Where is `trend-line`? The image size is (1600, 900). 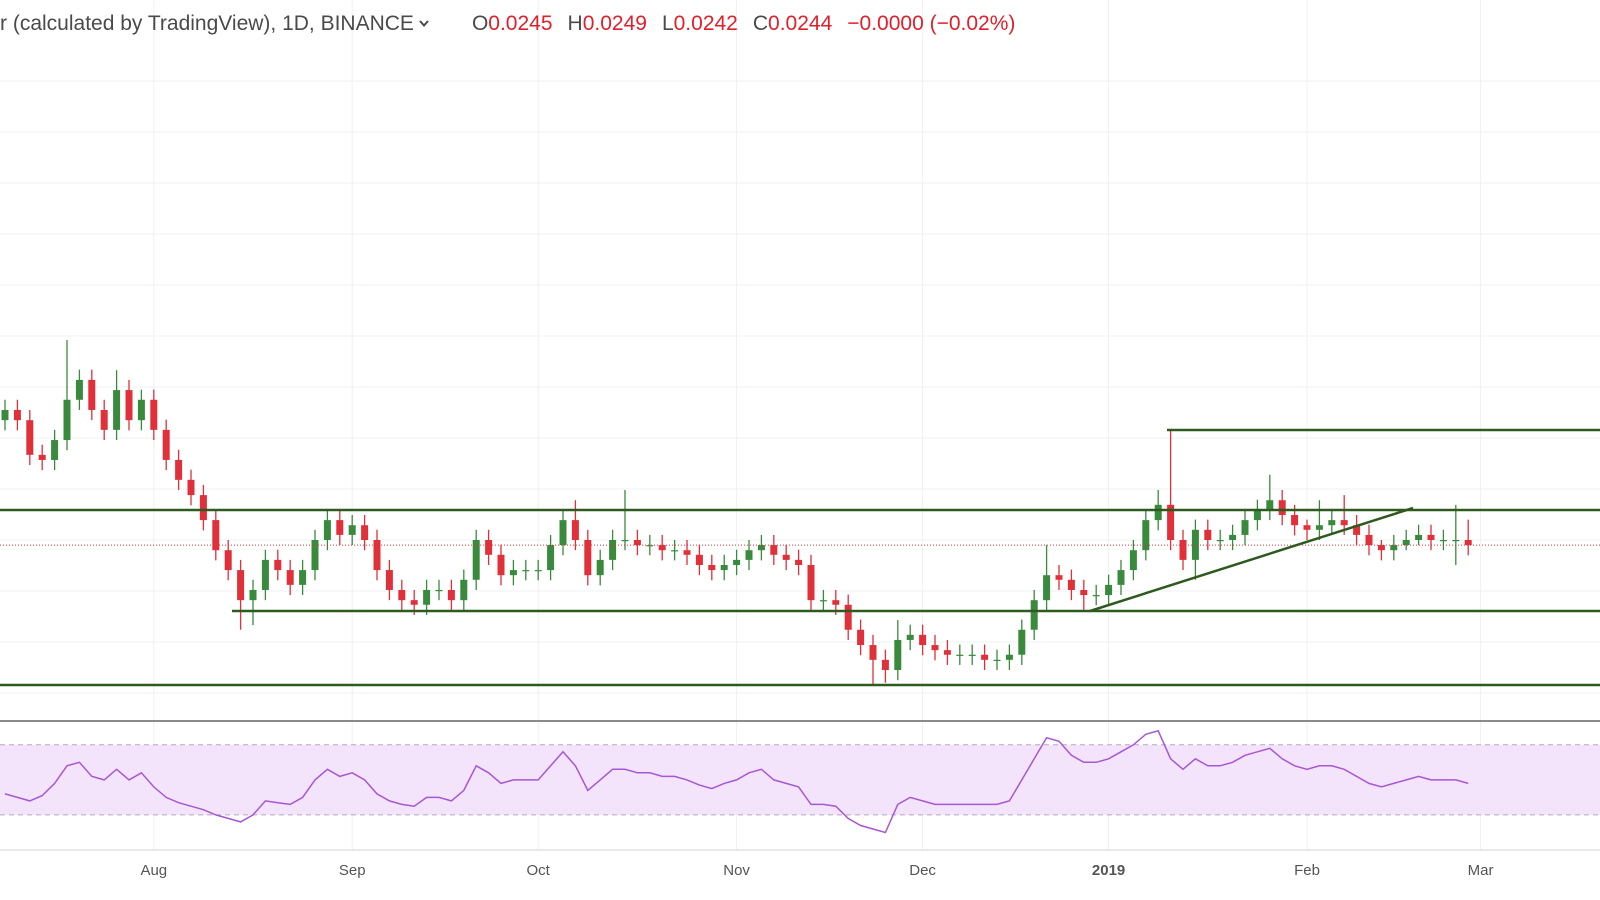
trend-line is located at coordinates (1251, 559).